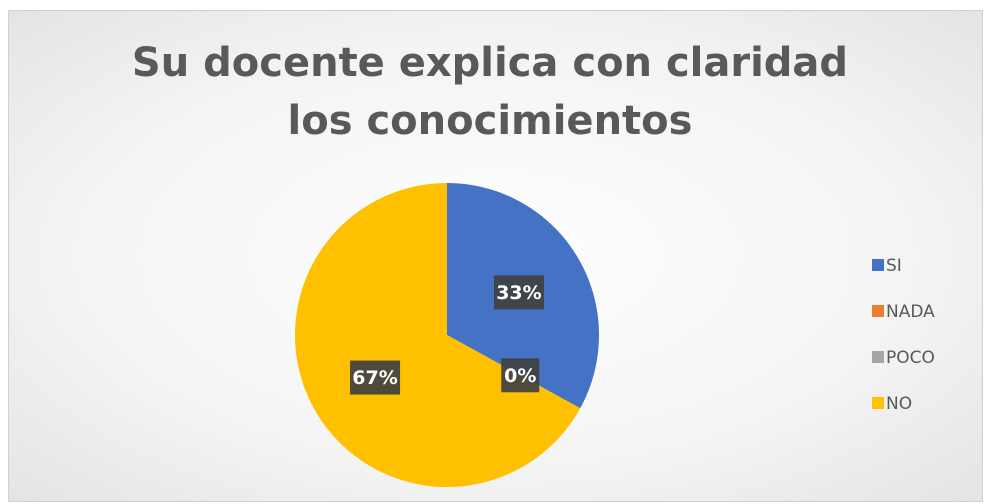 The height and width of the screenshot is (504, 991). I want to click on legend-label: NO, so click(899, 404).